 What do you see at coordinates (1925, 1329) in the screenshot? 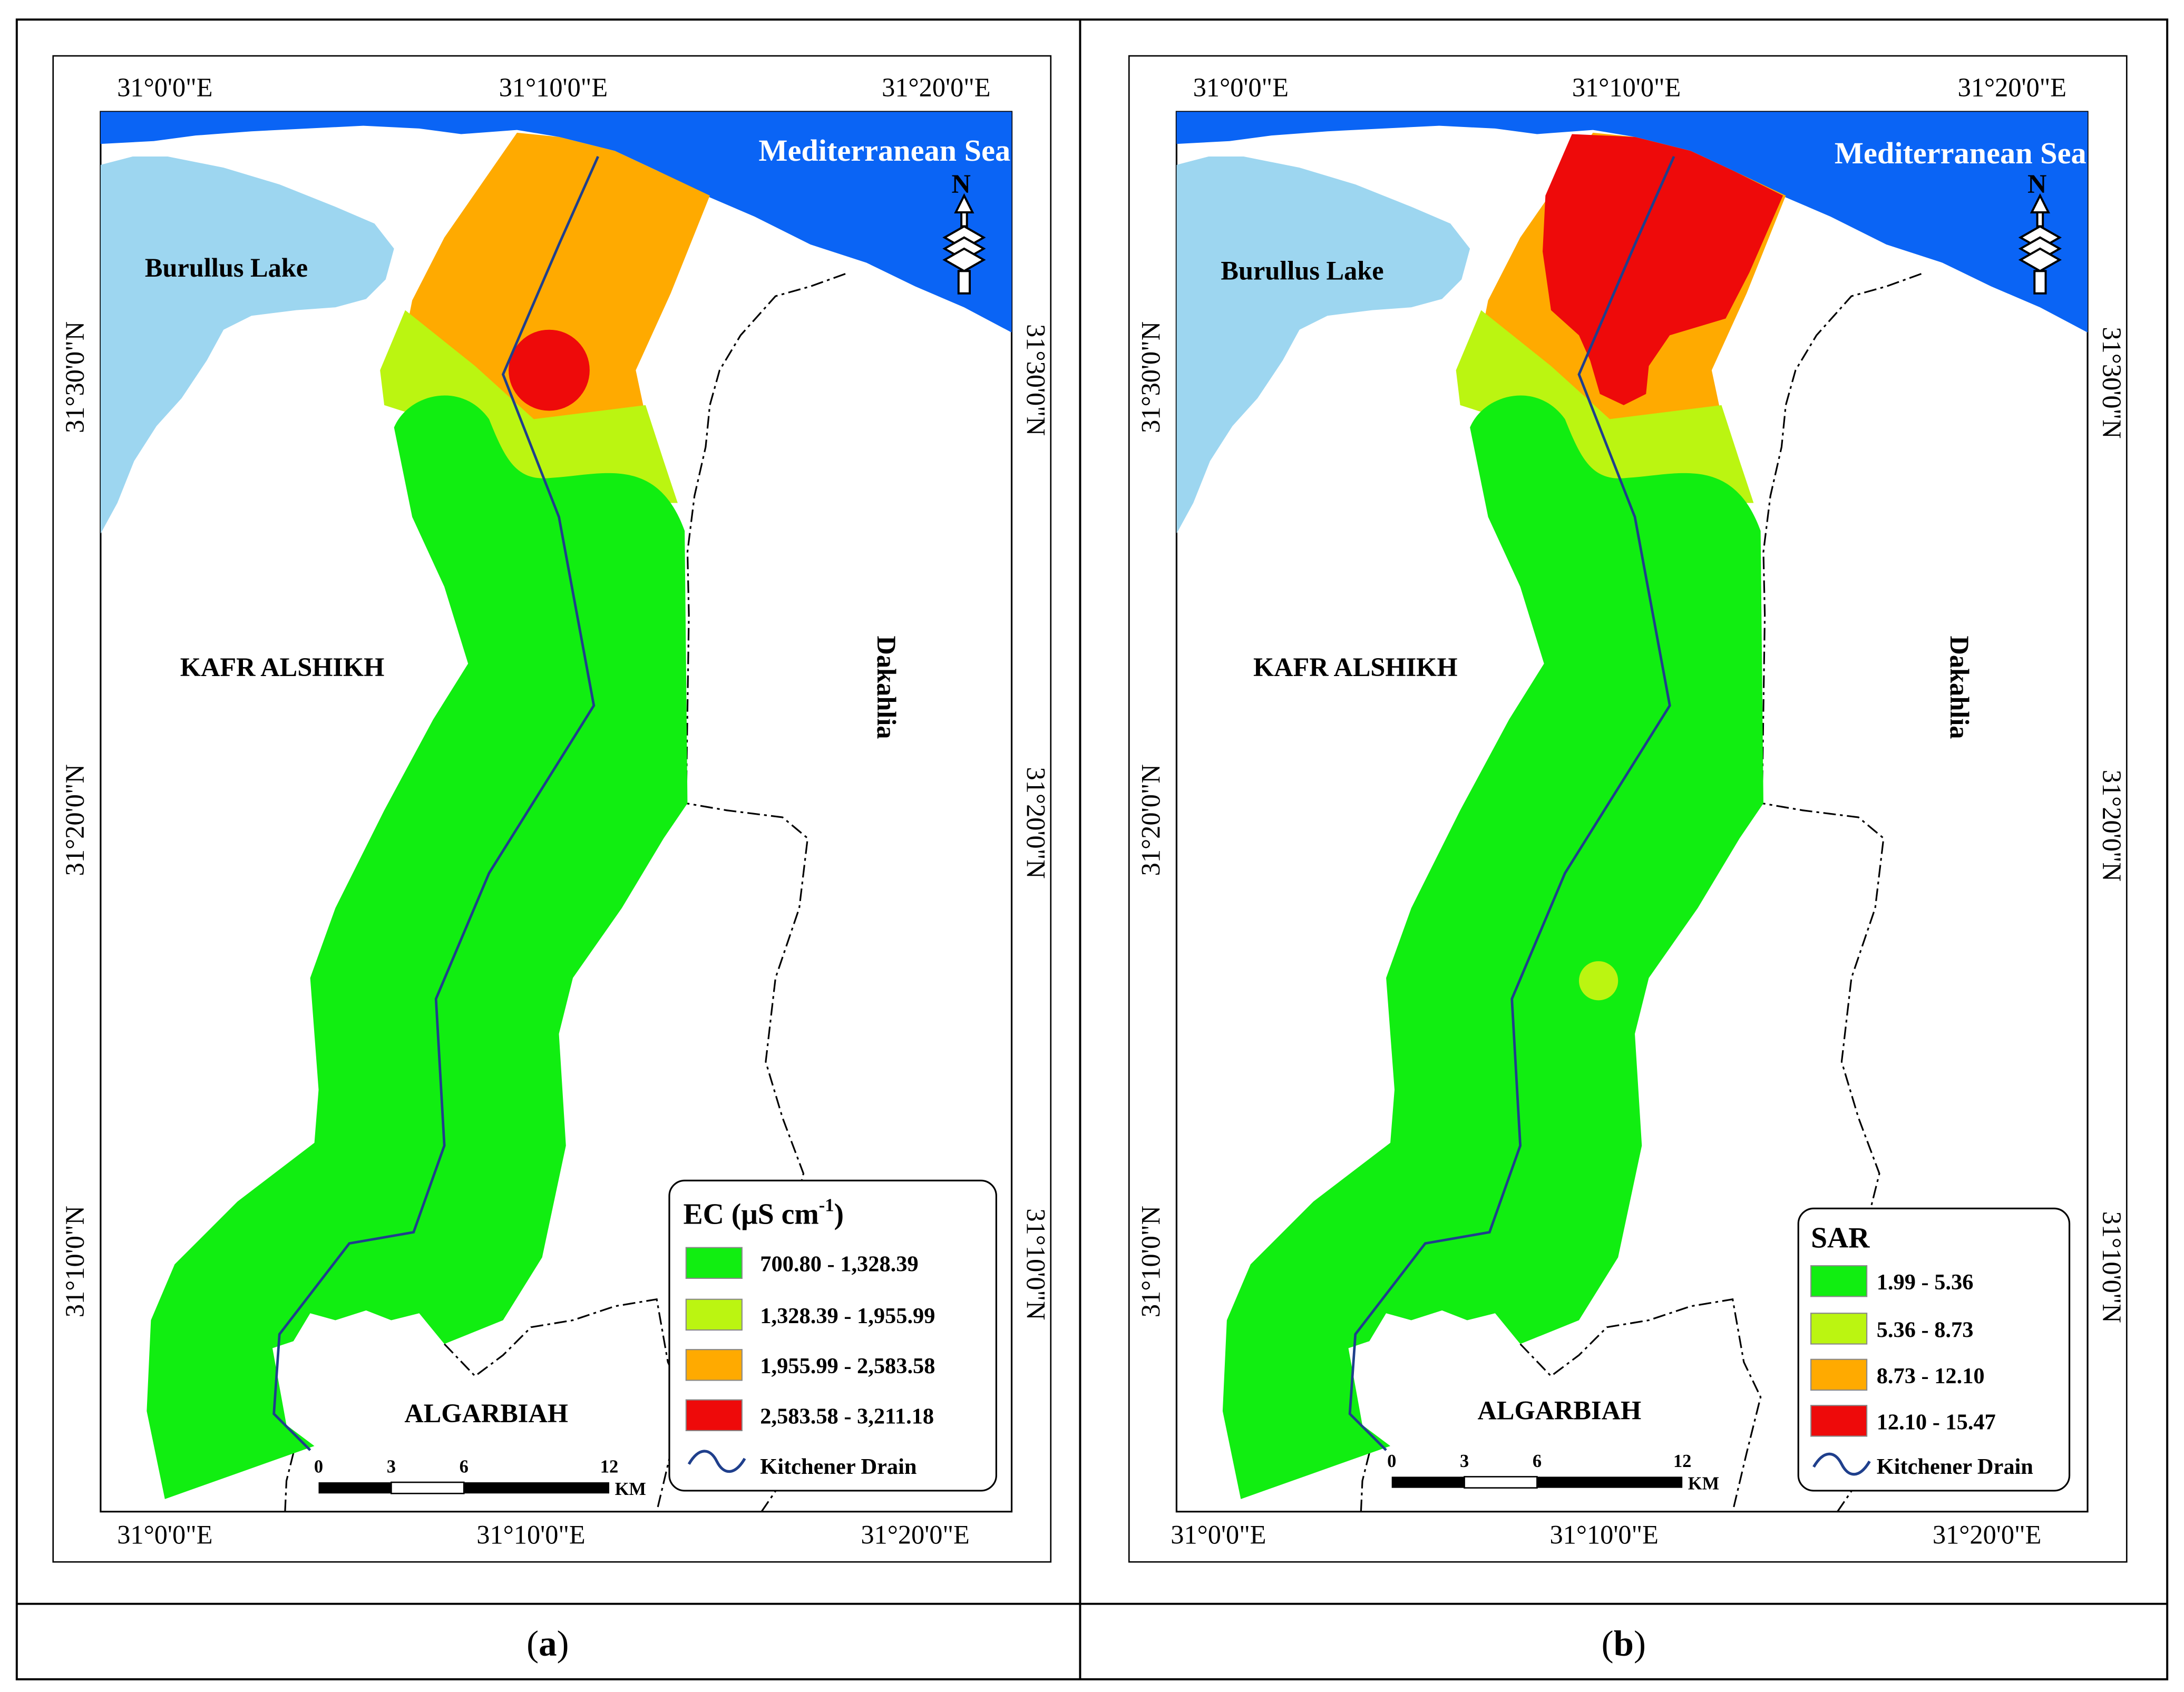
I see `legend-label-2: 5.36 - 8.73` at bounding box center [1925, 1329].